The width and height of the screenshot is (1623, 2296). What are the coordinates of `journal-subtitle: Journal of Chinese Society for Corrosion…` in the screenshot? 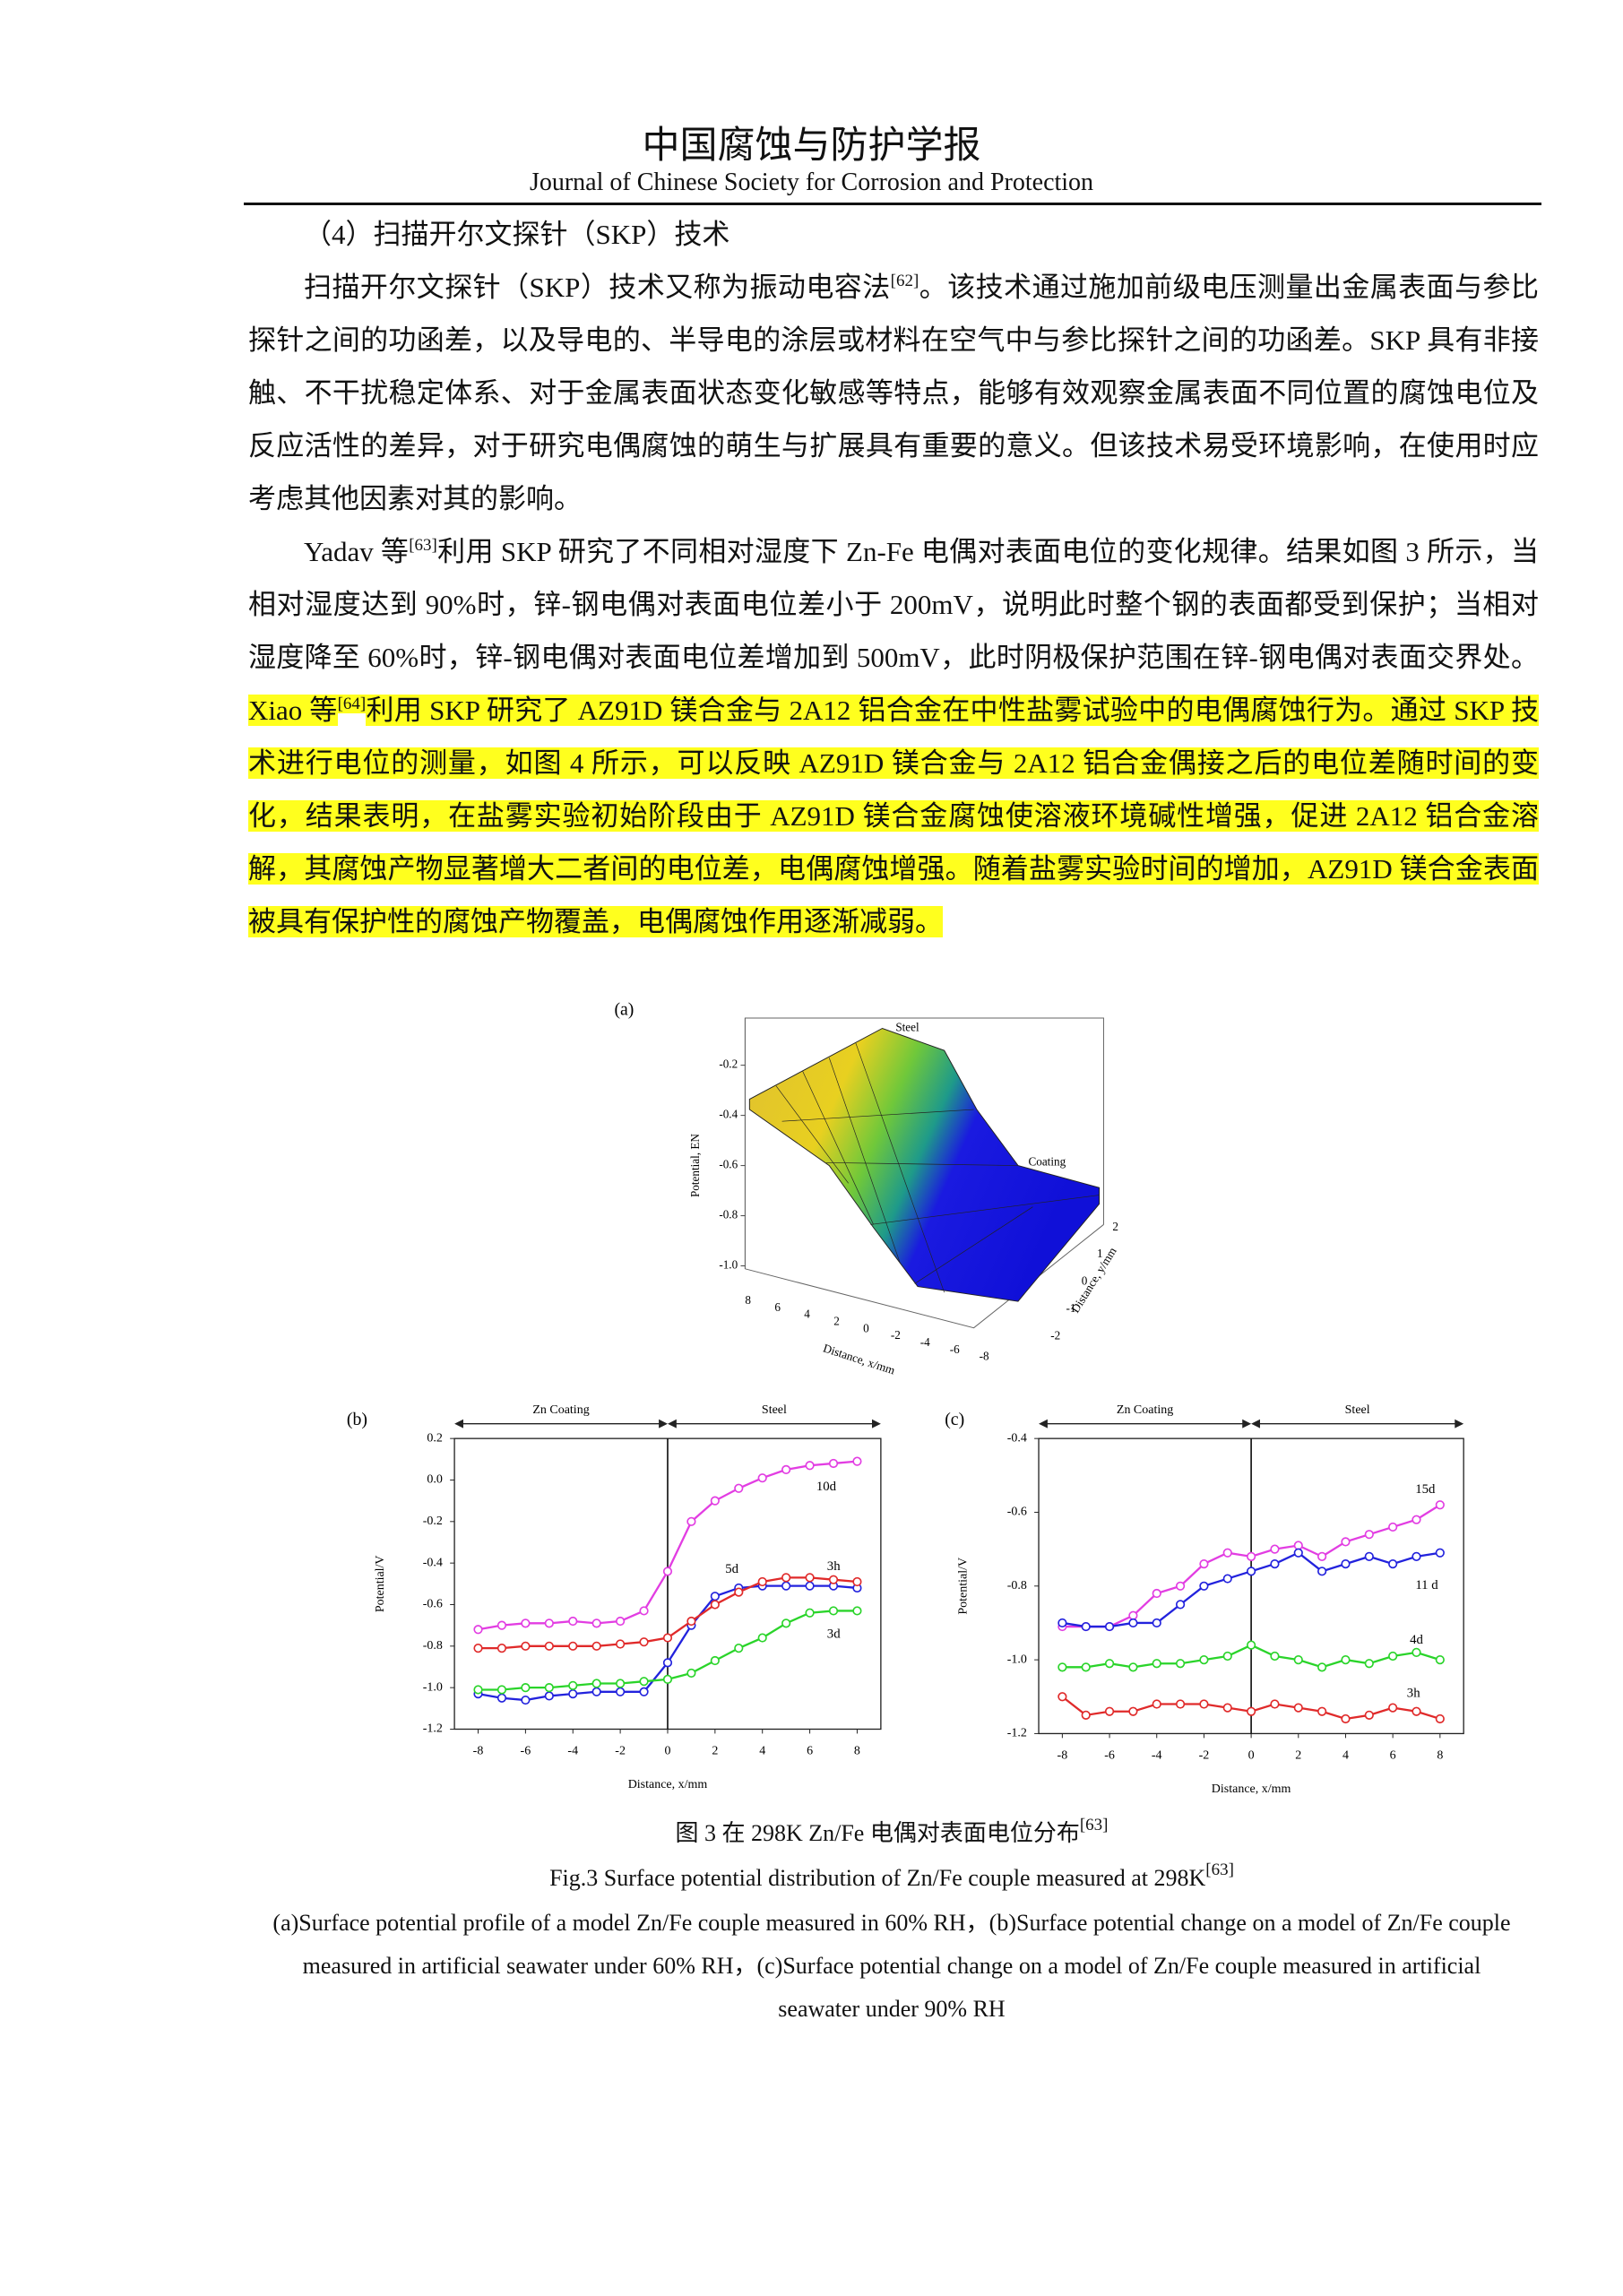 It's located at (811, 182).